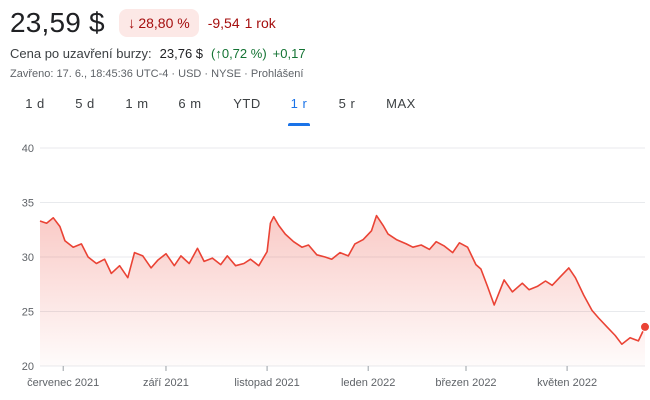 The height and width of the screenshot is (400, 650). I want to click on y-tick-label: 30, so click(28, 258).